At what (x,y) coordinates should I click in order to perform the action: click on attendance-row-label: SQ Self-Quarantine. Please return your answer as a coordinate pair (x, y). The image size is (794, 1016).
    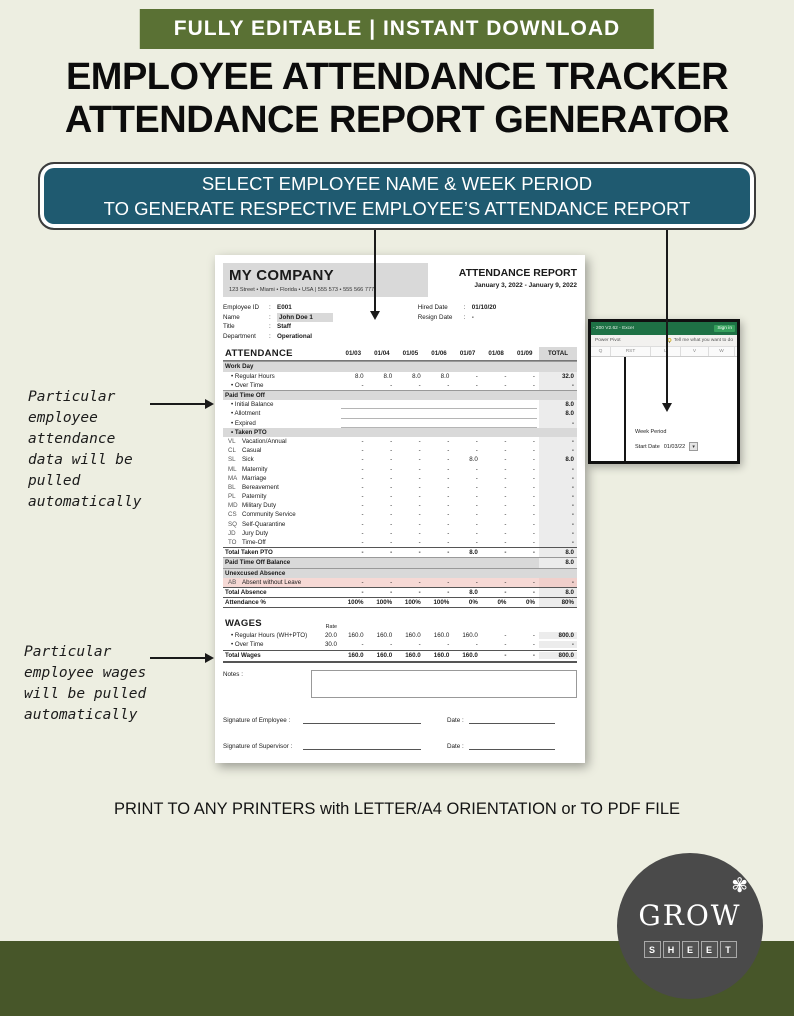
    Looking at the image, I should click on (281, 524).